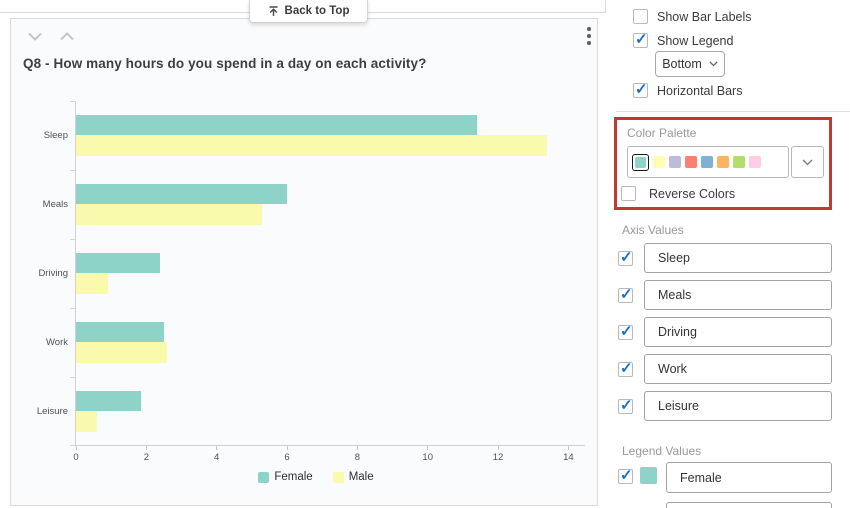 This screenshot has width=850, height=508. Describe the element at coordinates (55, 204) in the screenshot. I see `y-axis-category-label: Meals` at that location.